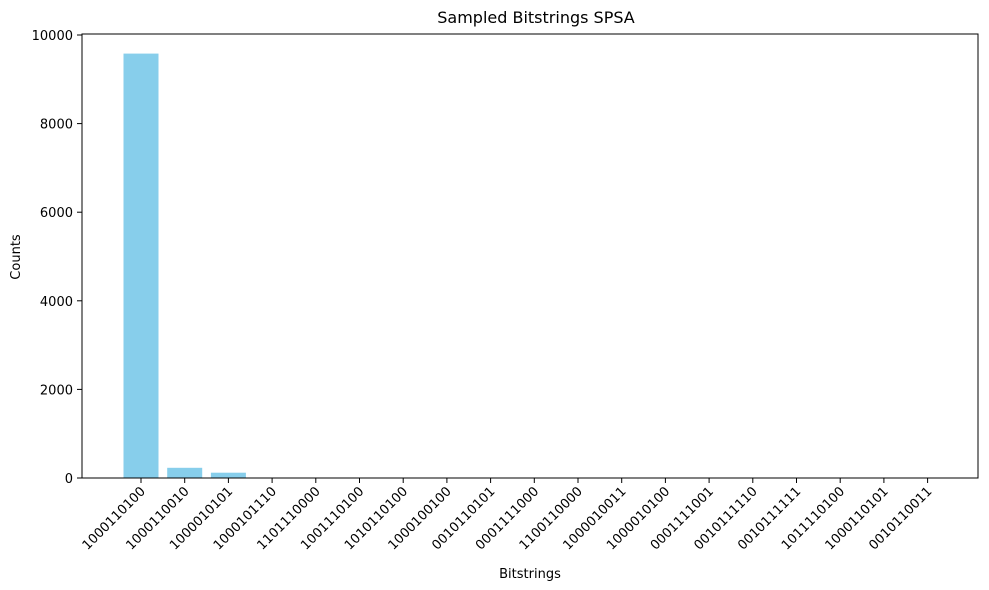 Image resolution: width=989 pixels, height=590 pixels. What do you see at coordinates (52, 36) in the screenshot?
I see `y-tick-label: 10000` at bounding box center [52, 36].